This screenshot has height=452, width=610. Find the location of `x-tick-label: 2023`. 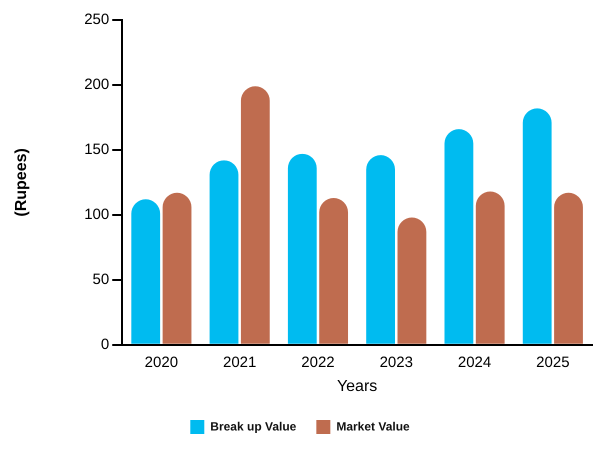

x-tick-label: 2023 is located at coordinates (396, 362).